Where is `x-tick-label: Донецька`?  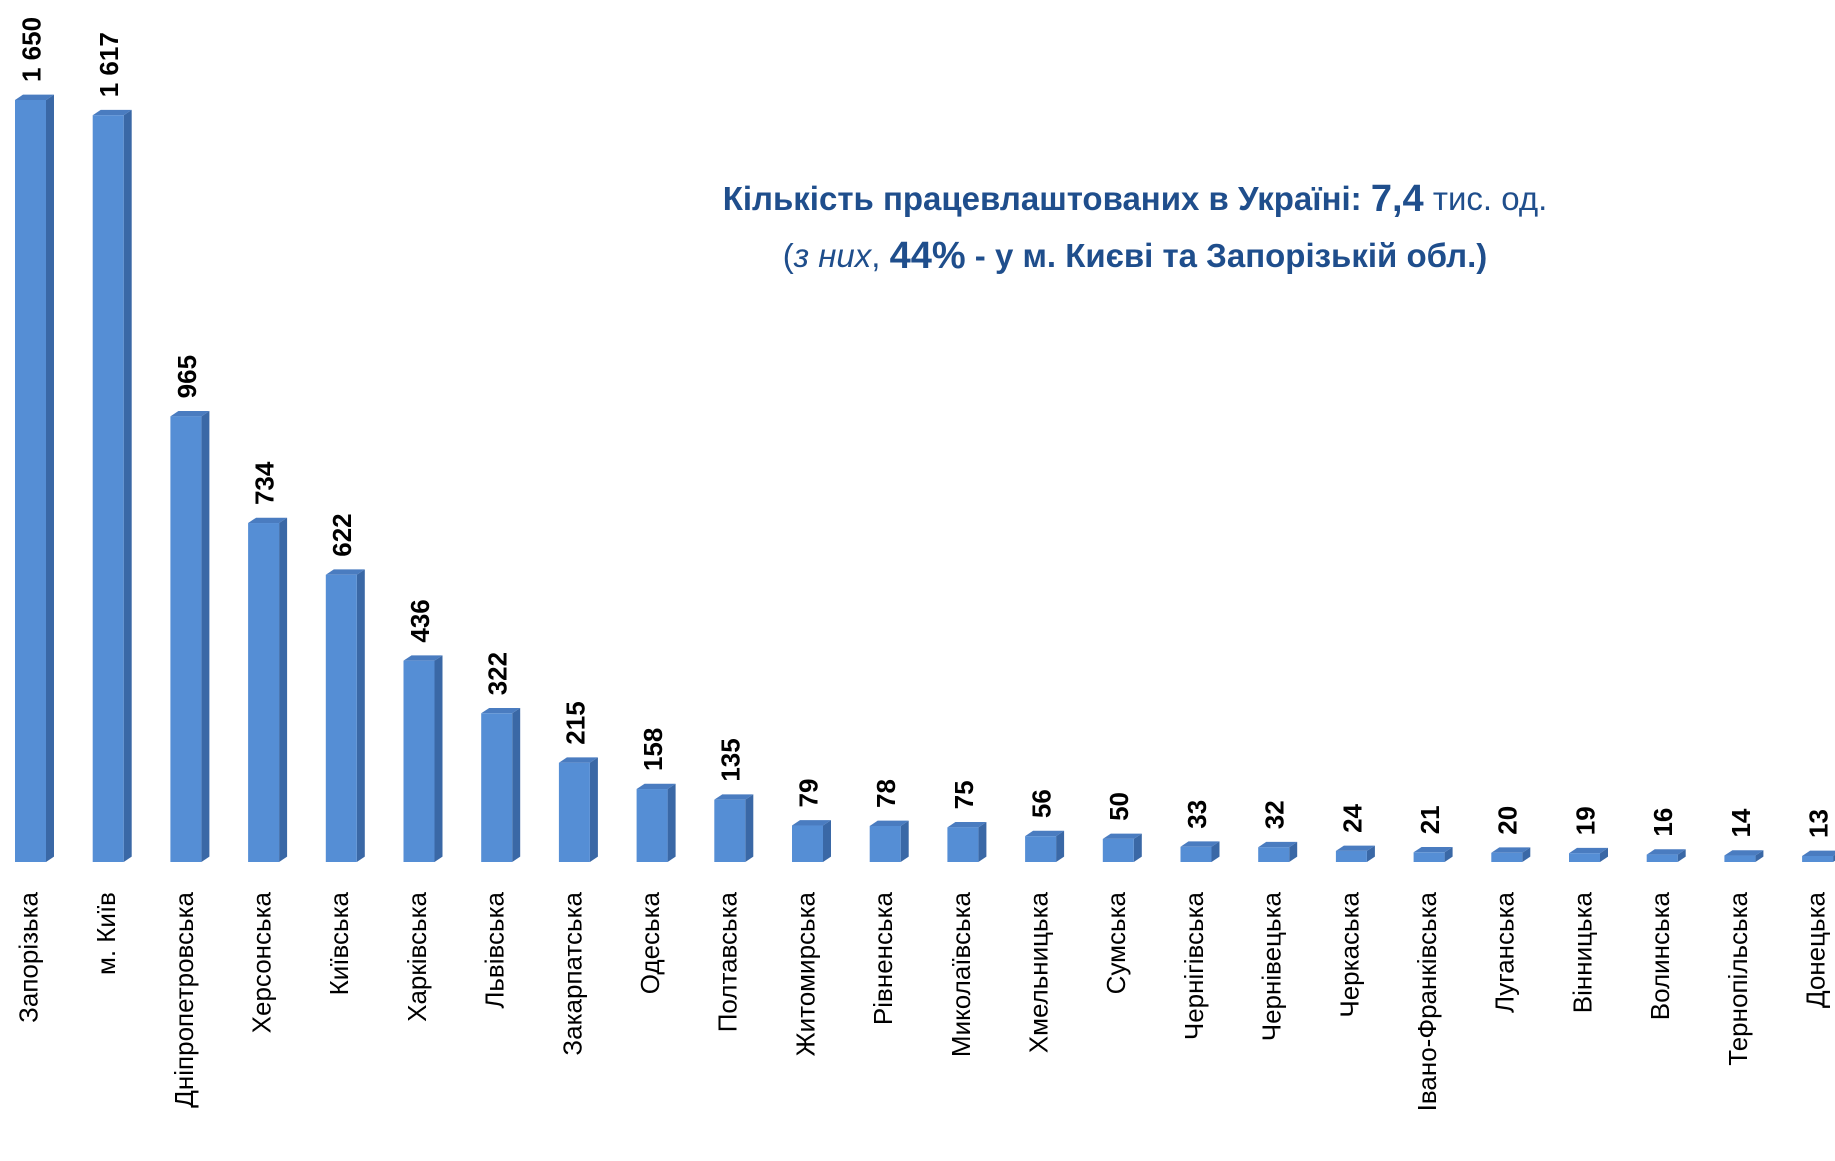 x-tick-label: Донецька is located at coordinates (1815, 949).